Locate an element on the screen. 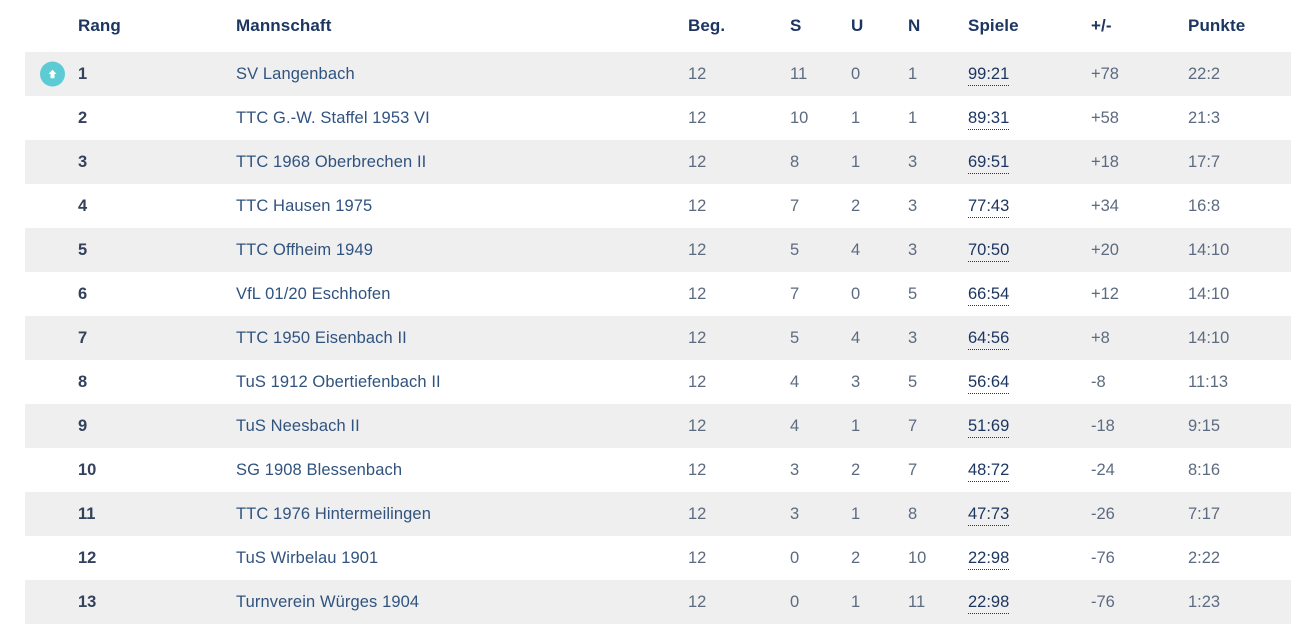  games-score-cell: 51:69 is located at coordinates (1029, 426).